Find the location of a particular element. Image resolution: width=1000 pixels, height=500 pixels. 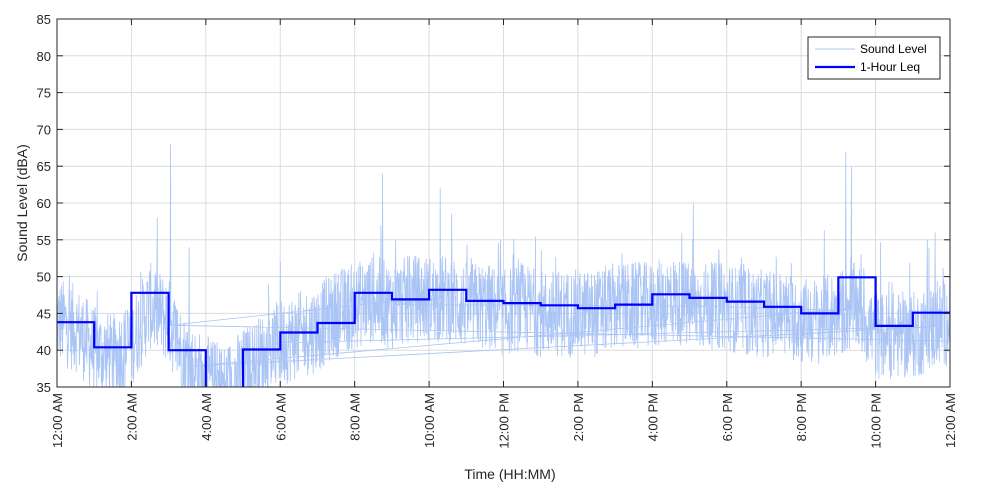

legend-label-sound-level: Sound Level is located at coordinates (893, 49).